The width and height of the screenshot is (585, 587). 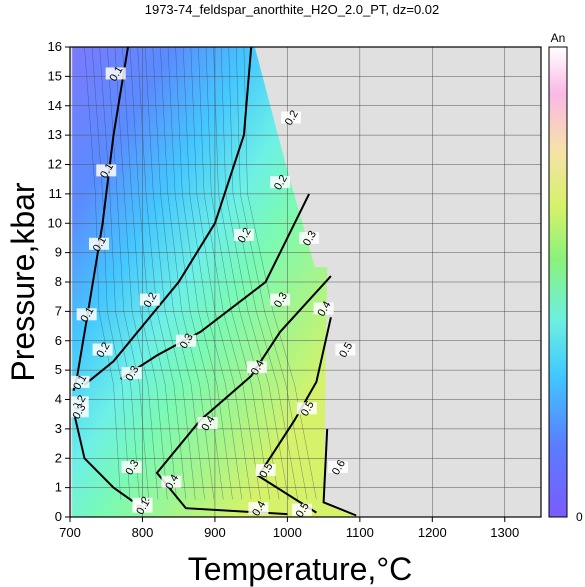 What do you see at coordinates (143, 532) in the screenshot?
I see `x-tick-label: 800` at bounding box center [143, 532].